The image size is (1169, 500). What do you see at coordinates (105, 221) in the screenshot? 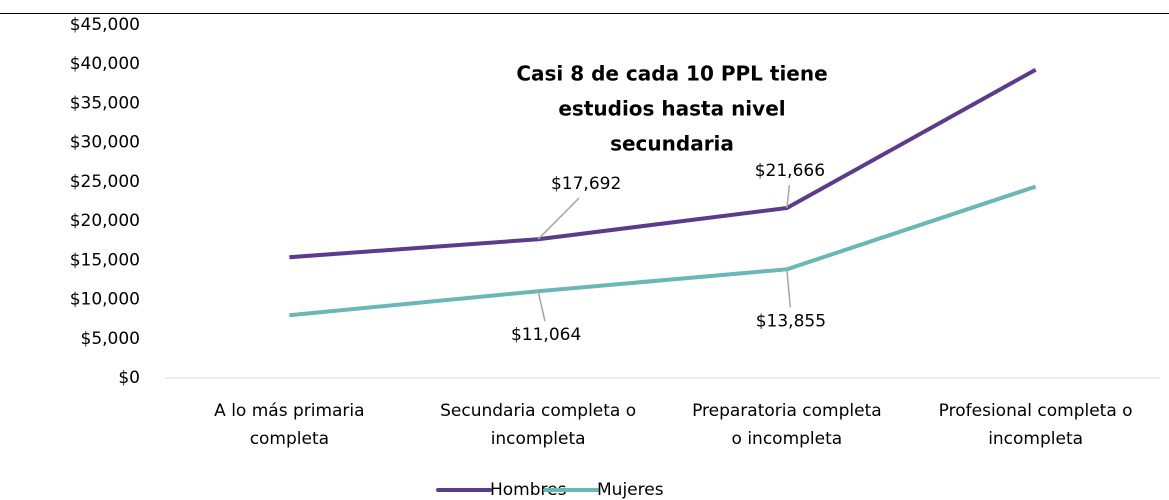
I see `y-tick-label: $20,000` at bounding box center [105, 221].